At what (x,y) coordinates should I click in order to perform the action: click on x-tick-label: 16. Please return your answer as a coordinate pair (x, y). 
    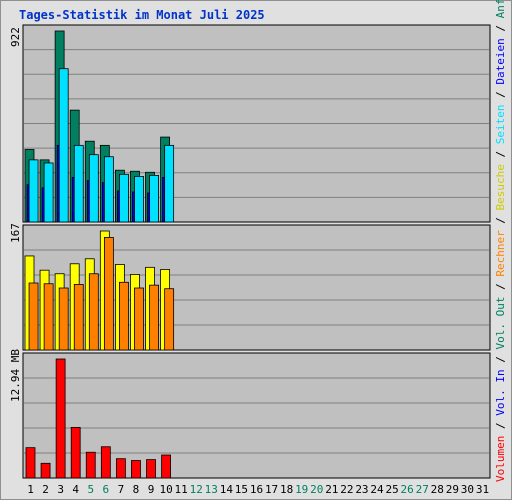
    Looking at the image, I should click on (256, 489).